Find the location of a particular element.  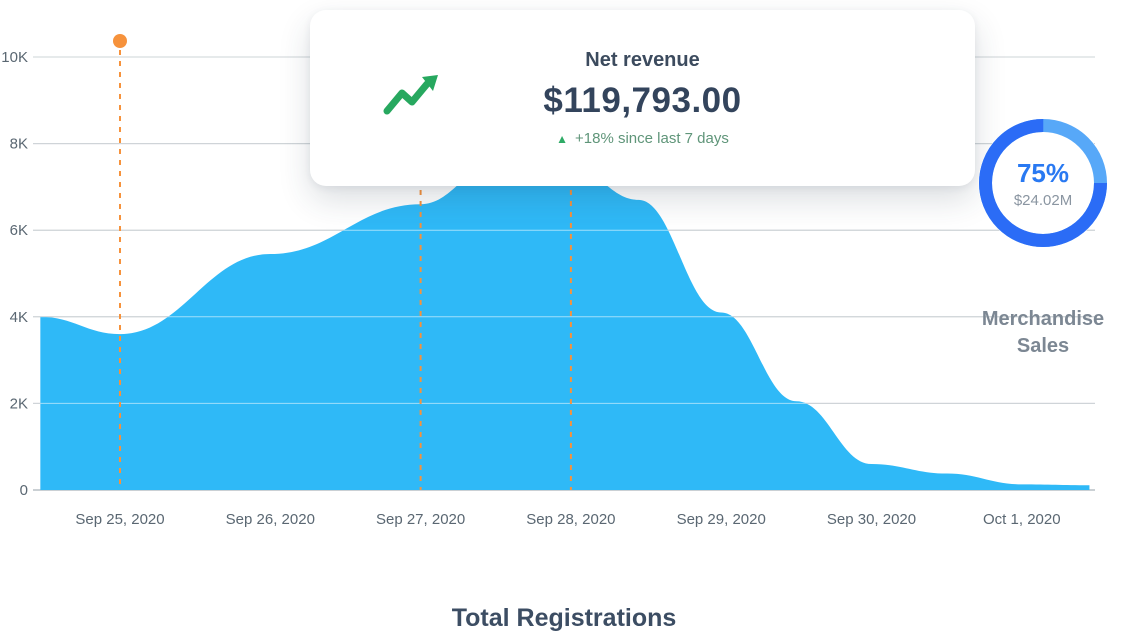

x-tick-label: Sep 28, 2020 is located at coordinates (570, 519).